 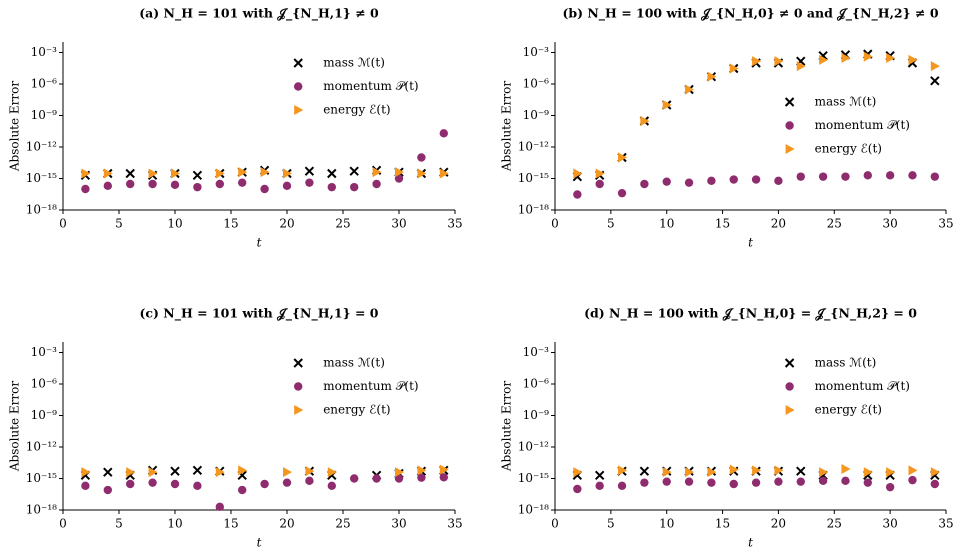 What do you see at coordinates (370, 86) in the screenshot?
I see `legend-label: momentum 𝒫(t)` at bounding box center [370, 86].